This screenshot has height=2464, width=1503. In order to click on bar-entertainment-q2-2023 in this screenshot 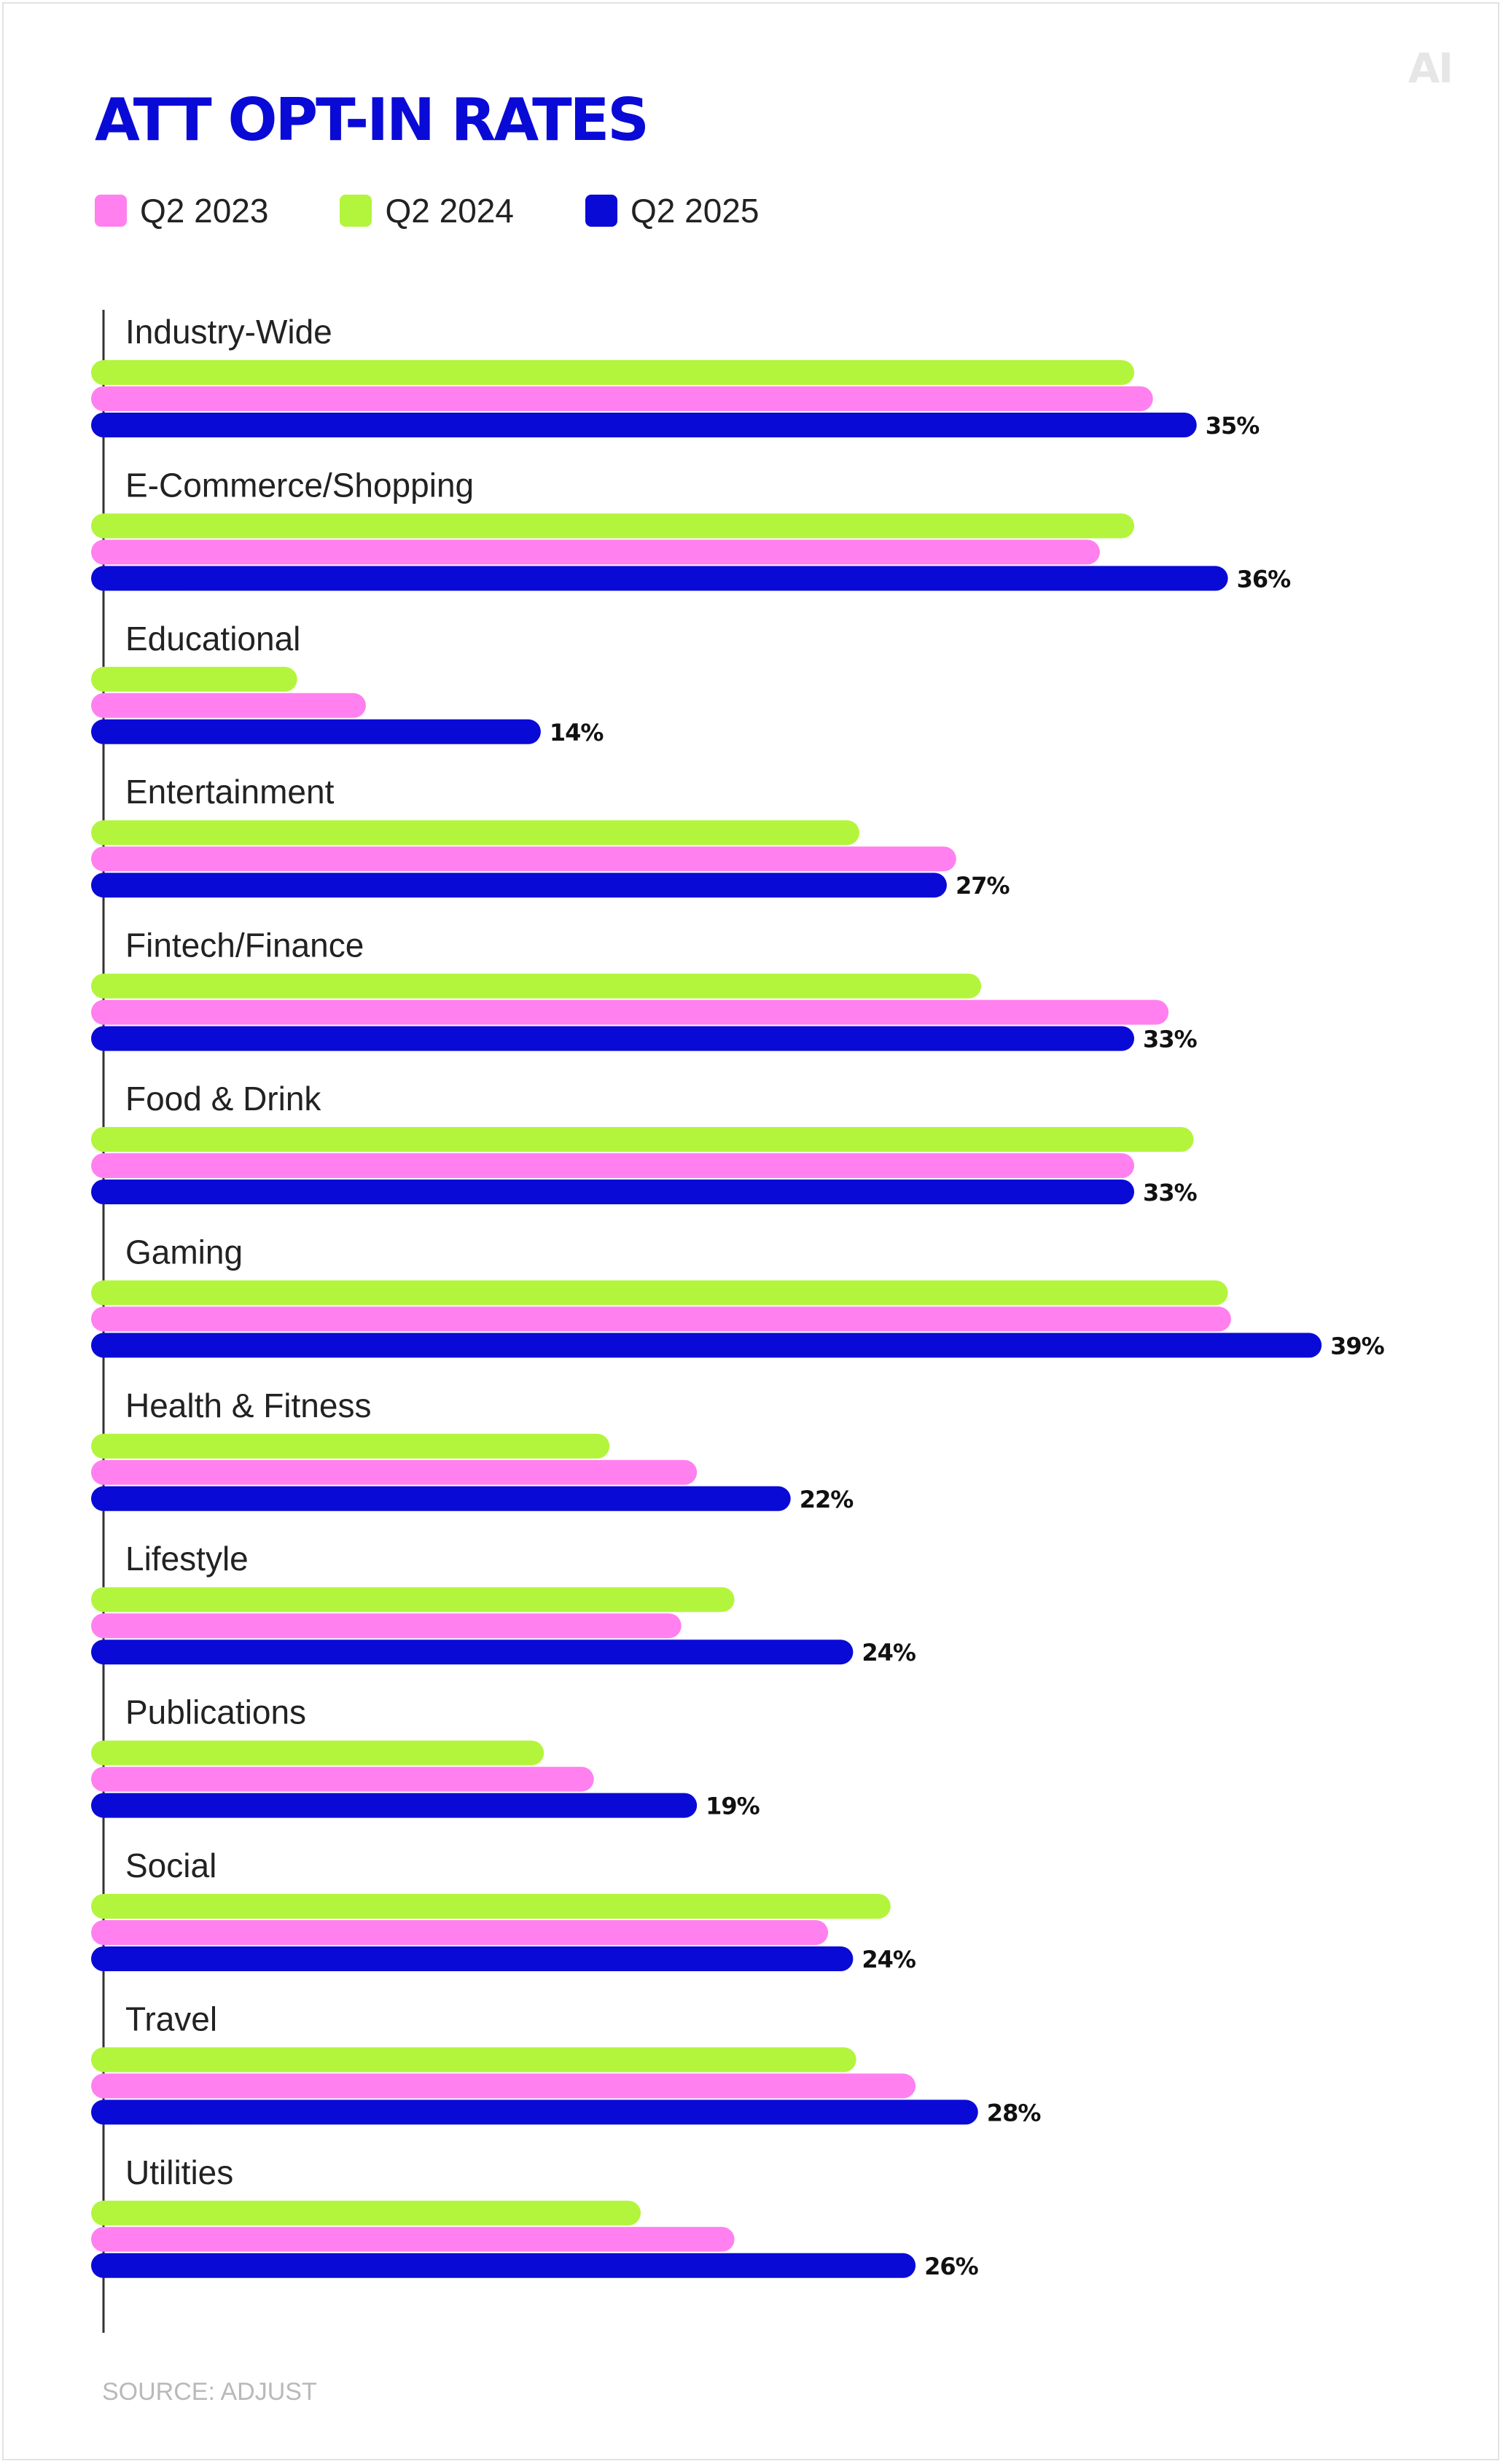, I will do `click(523, 859)`.